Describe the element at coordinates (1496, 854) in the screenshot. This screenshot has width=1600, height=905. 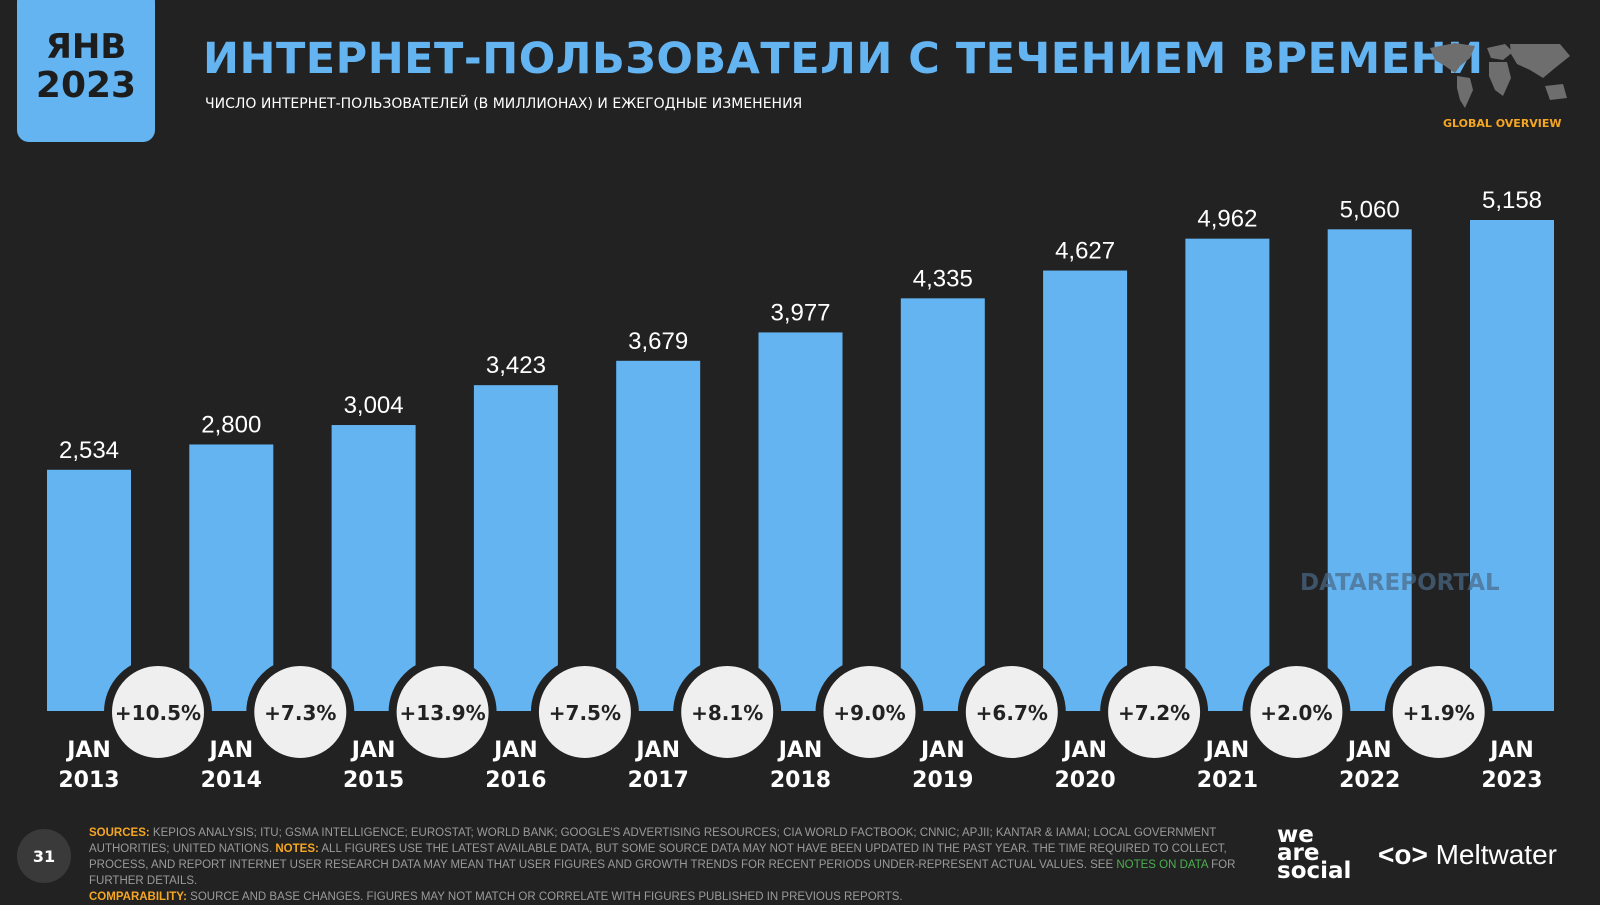
I see `meltwater-text: Meltwater` at that location.